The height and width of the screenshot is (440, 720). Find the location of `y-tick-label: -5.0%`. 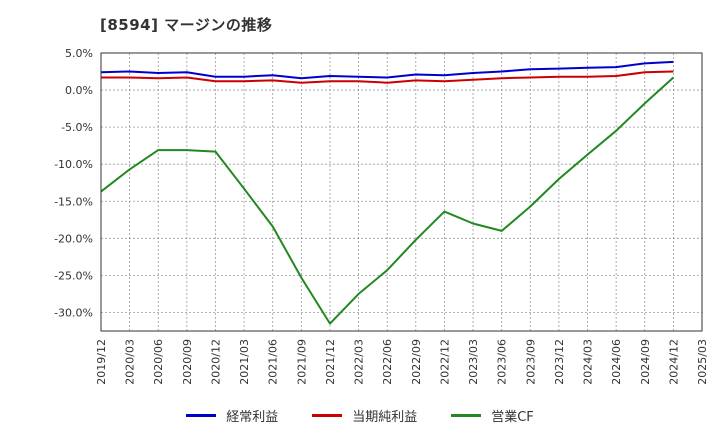

y-tick-label: -5.0% is located at coordinates (77, 127).